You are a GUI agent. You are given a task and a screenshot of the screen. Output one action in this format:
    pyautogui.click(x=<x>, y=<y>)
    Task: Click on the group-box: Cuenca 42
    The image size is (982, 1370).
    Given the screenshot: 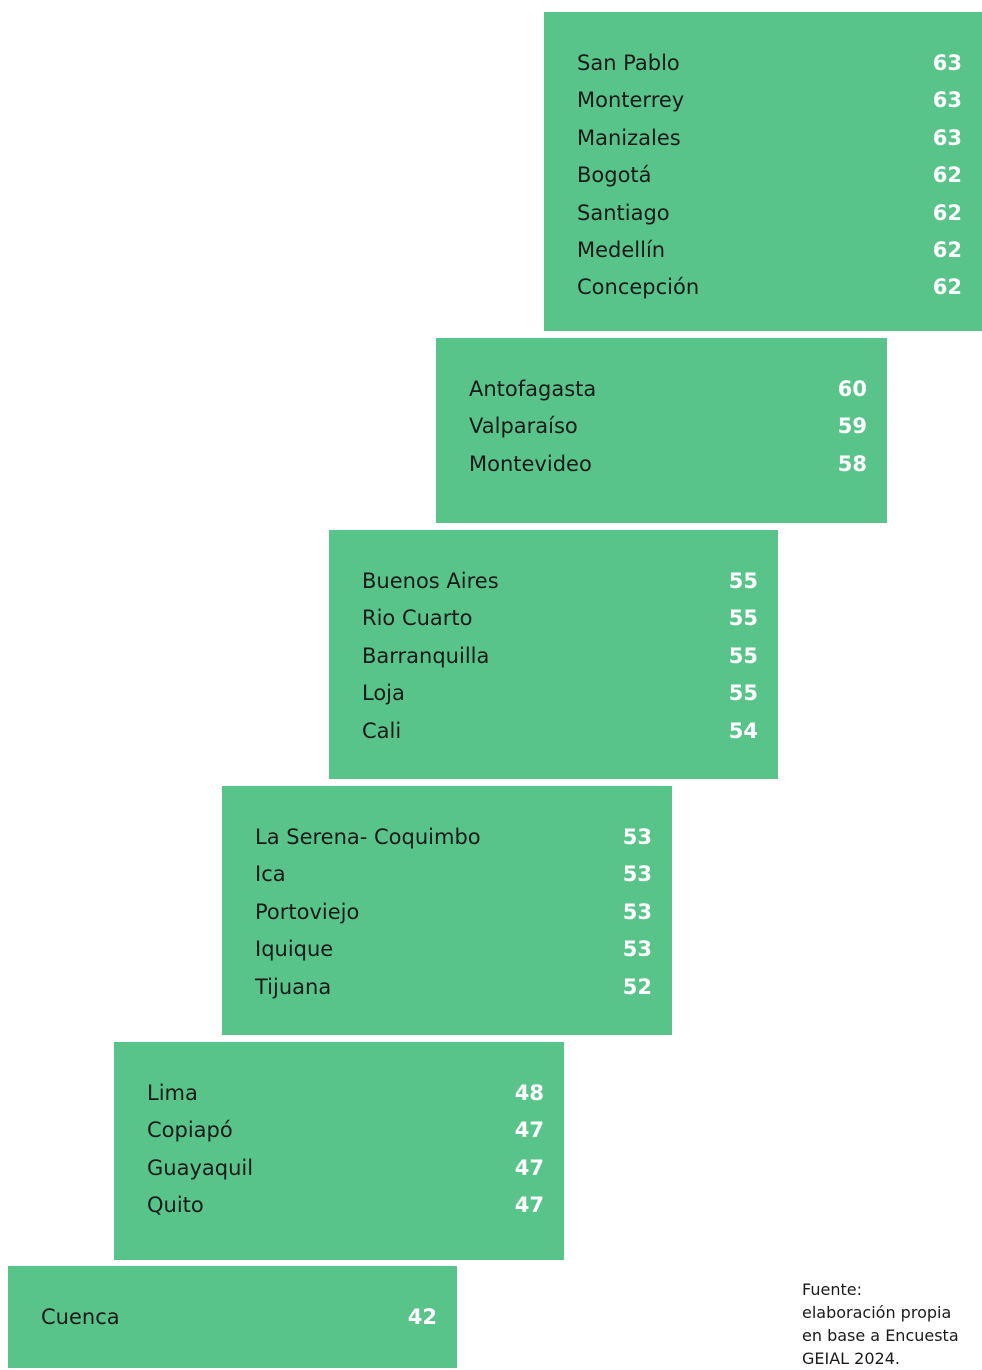 What is the action you would take?
    pyautogui.click(x=232, y=1317)
    